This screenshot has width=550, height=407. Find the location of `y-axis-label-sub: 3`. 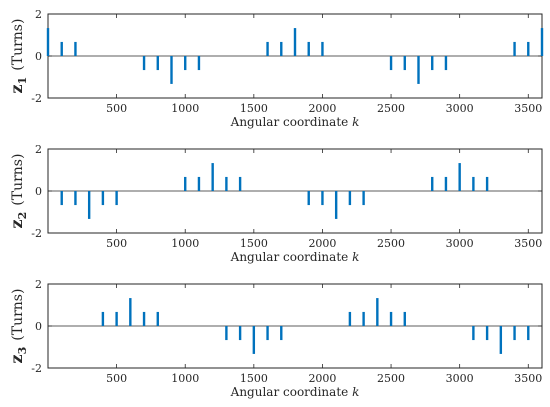

y-axis-label-sub: 3 is located at coordinates (22, 351).